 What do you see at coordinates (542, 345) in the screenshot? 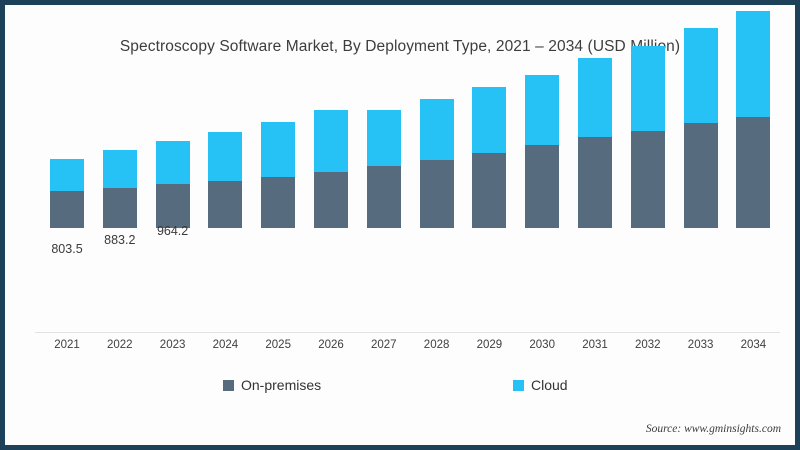
I see `x-axis-tick-2030: 2030` at bounding box center [542, 345].